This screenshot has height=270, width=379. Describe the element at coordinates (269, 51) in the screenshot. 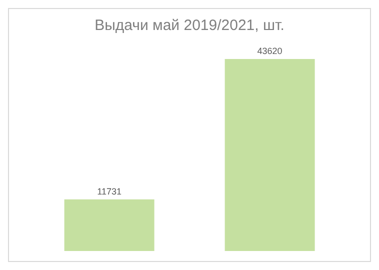

I see `data-label: 43620` at that location.